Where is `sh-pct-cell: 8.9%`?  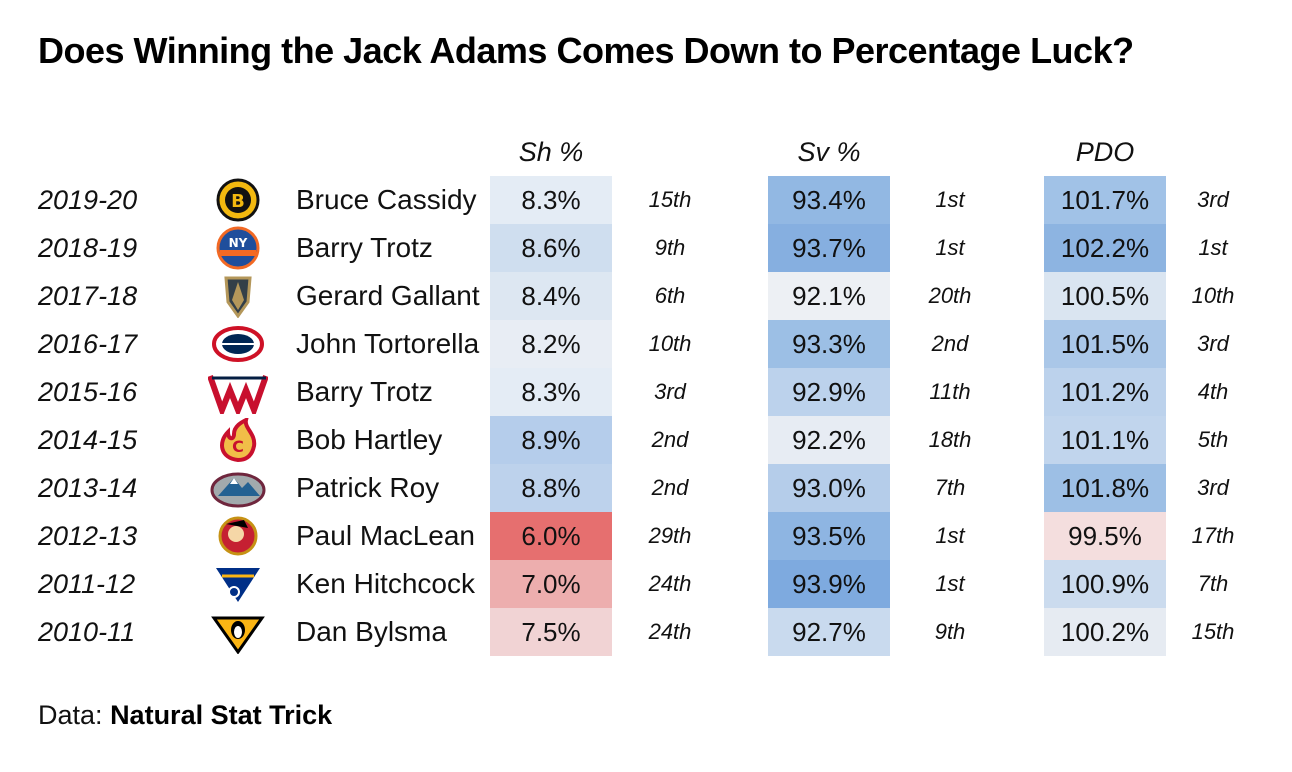 sh-pct-cell: 8.9% is located at coordinates (551, 440).